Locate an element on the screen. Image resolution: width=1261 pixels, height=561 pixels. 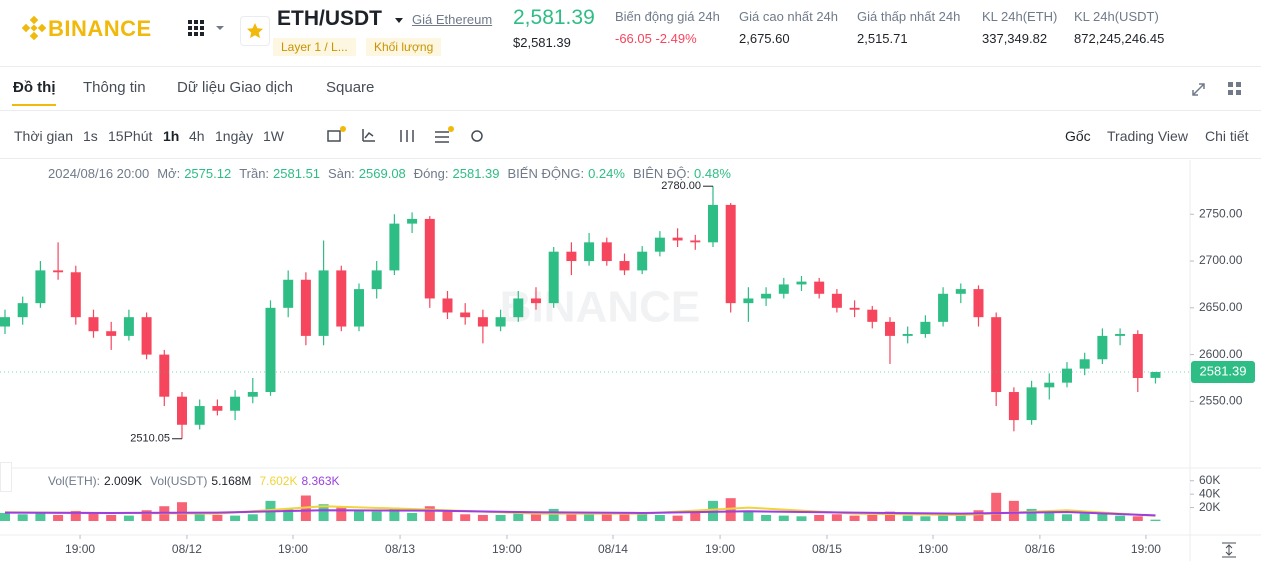
interval: 1h is located at coordinates (171, 136).